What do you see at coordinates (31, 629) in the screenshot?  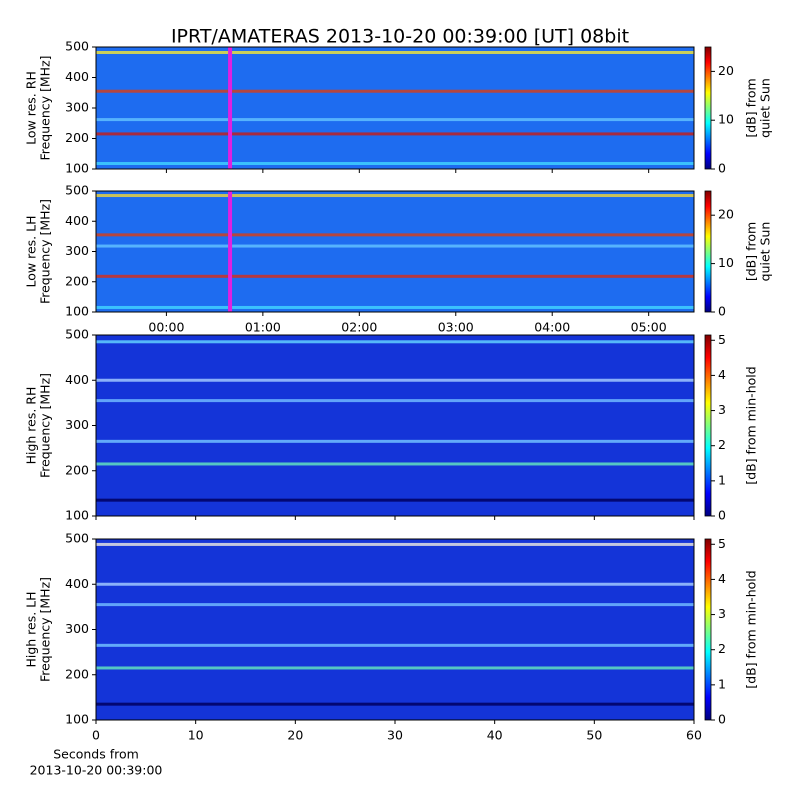 I see `y-axis-label: High res. LH` at bounding box center [31, 629].